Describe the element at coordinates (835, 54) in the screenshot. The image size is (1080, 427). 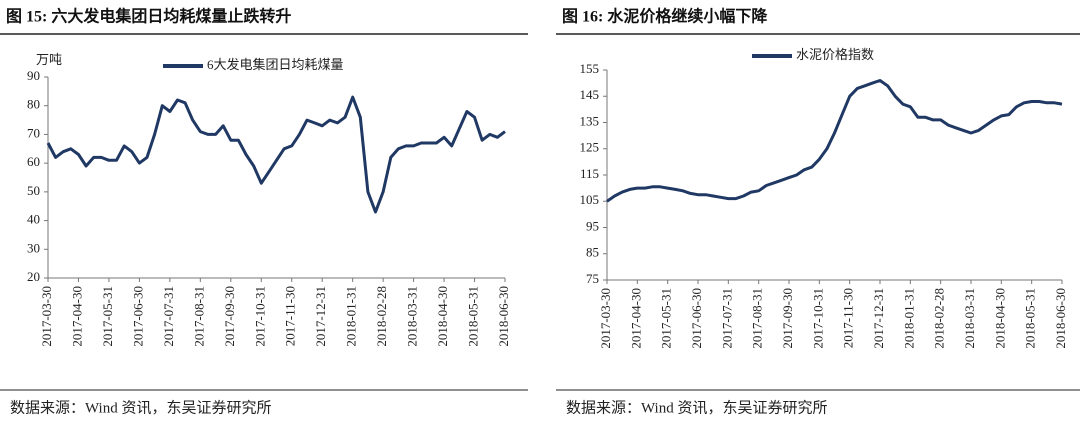
I see `legend-label: 水泥价格指数` at that location.